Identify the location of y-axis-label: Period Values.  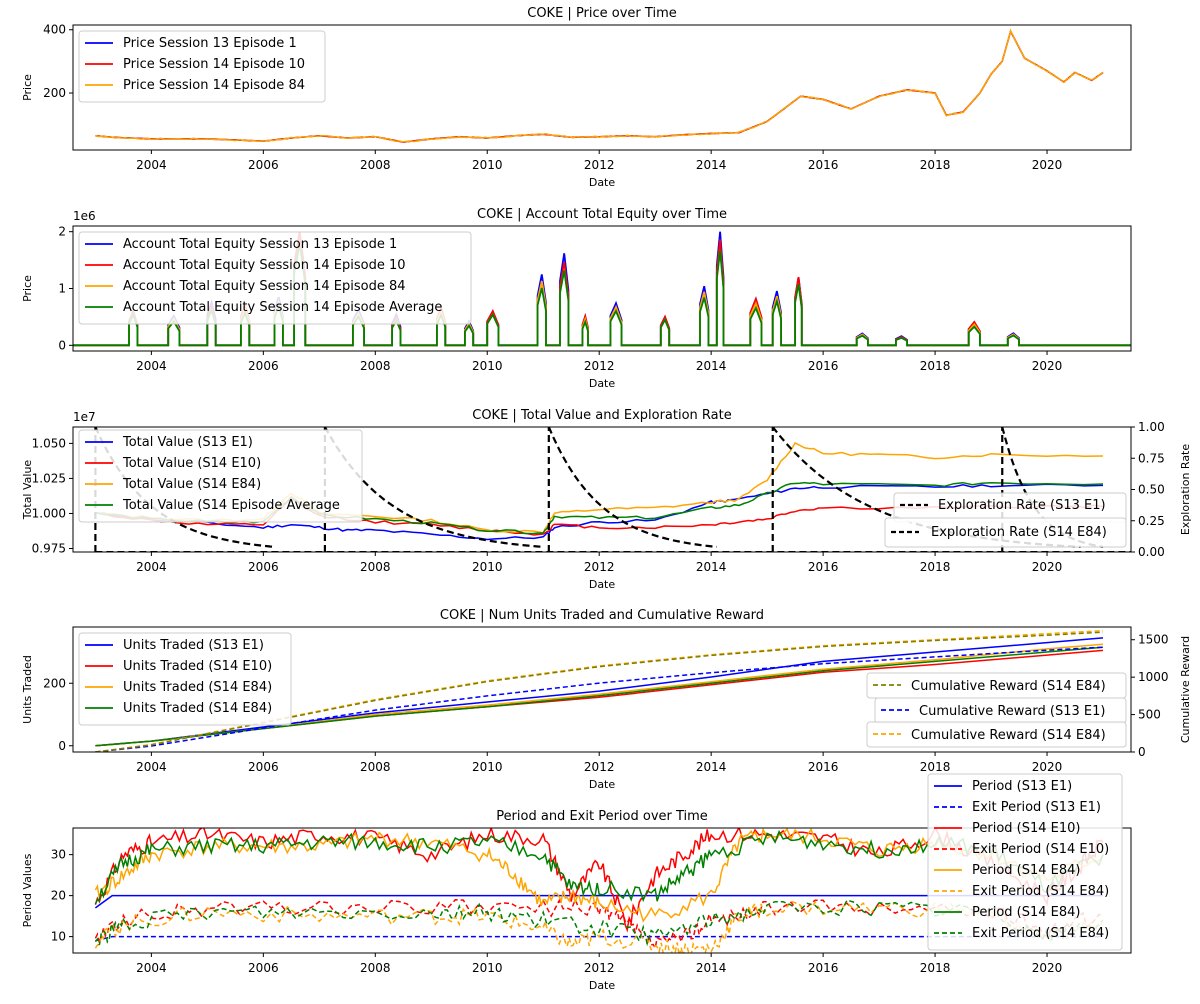
(27, 890).